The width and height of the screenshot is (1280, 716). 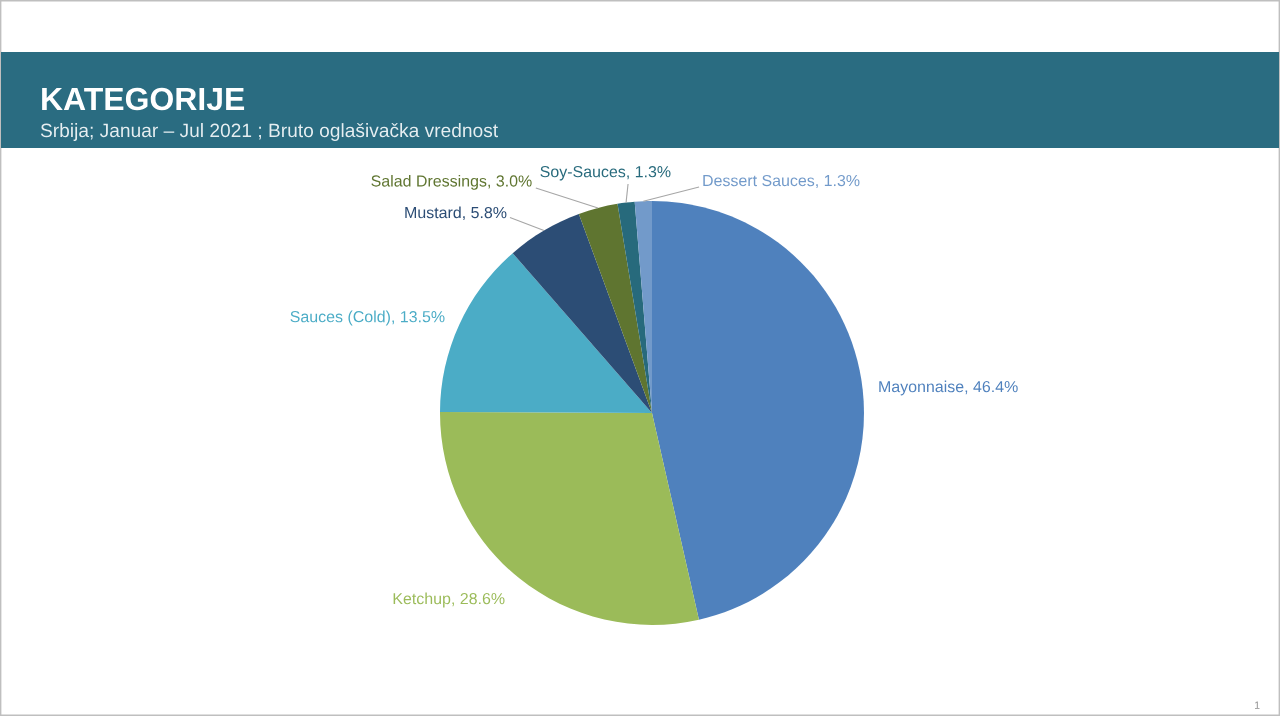 I want to click on slice-label: Ketchup, 28.6%, so click(x=449, y=600).